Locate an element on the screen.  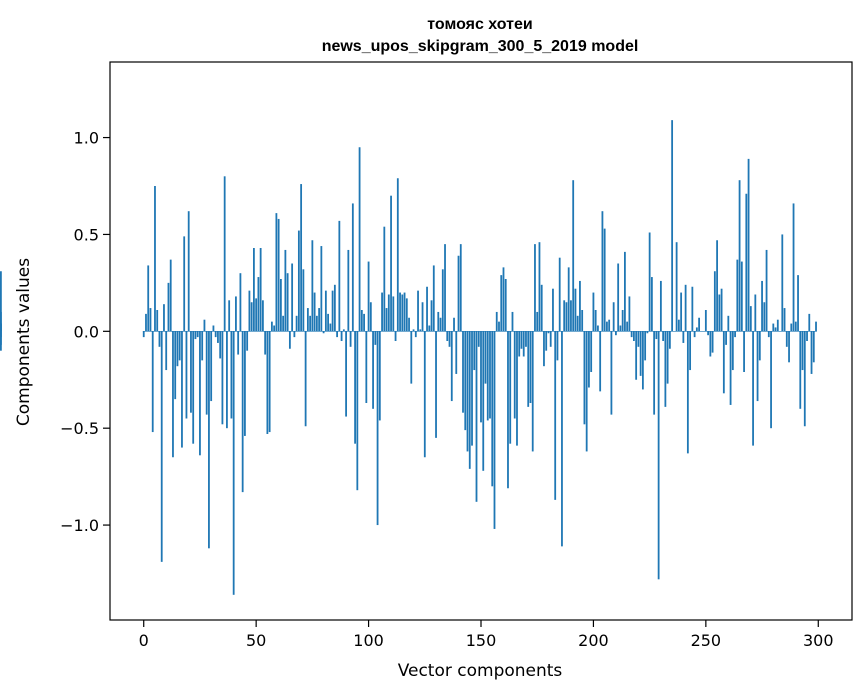
y-axis: −1.0 −0.5 0.0 0.5 1.0 is located at coordinates (85, 332).